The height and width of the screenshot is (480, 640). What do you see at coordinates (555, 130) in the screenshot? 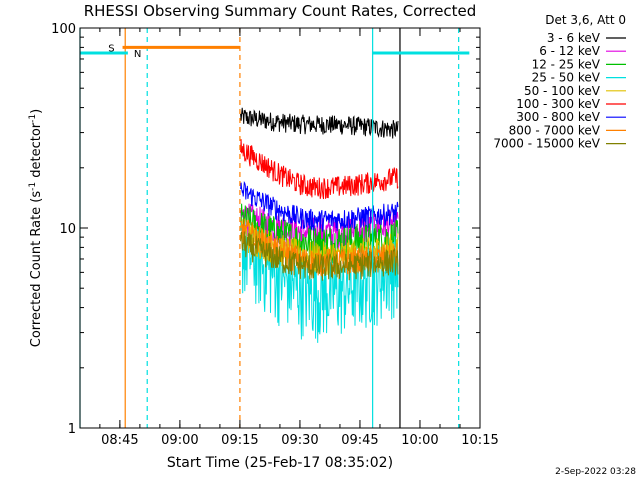
I see `legend-label-8: 800 - 7000 keV` at bounding box center [555, 130].